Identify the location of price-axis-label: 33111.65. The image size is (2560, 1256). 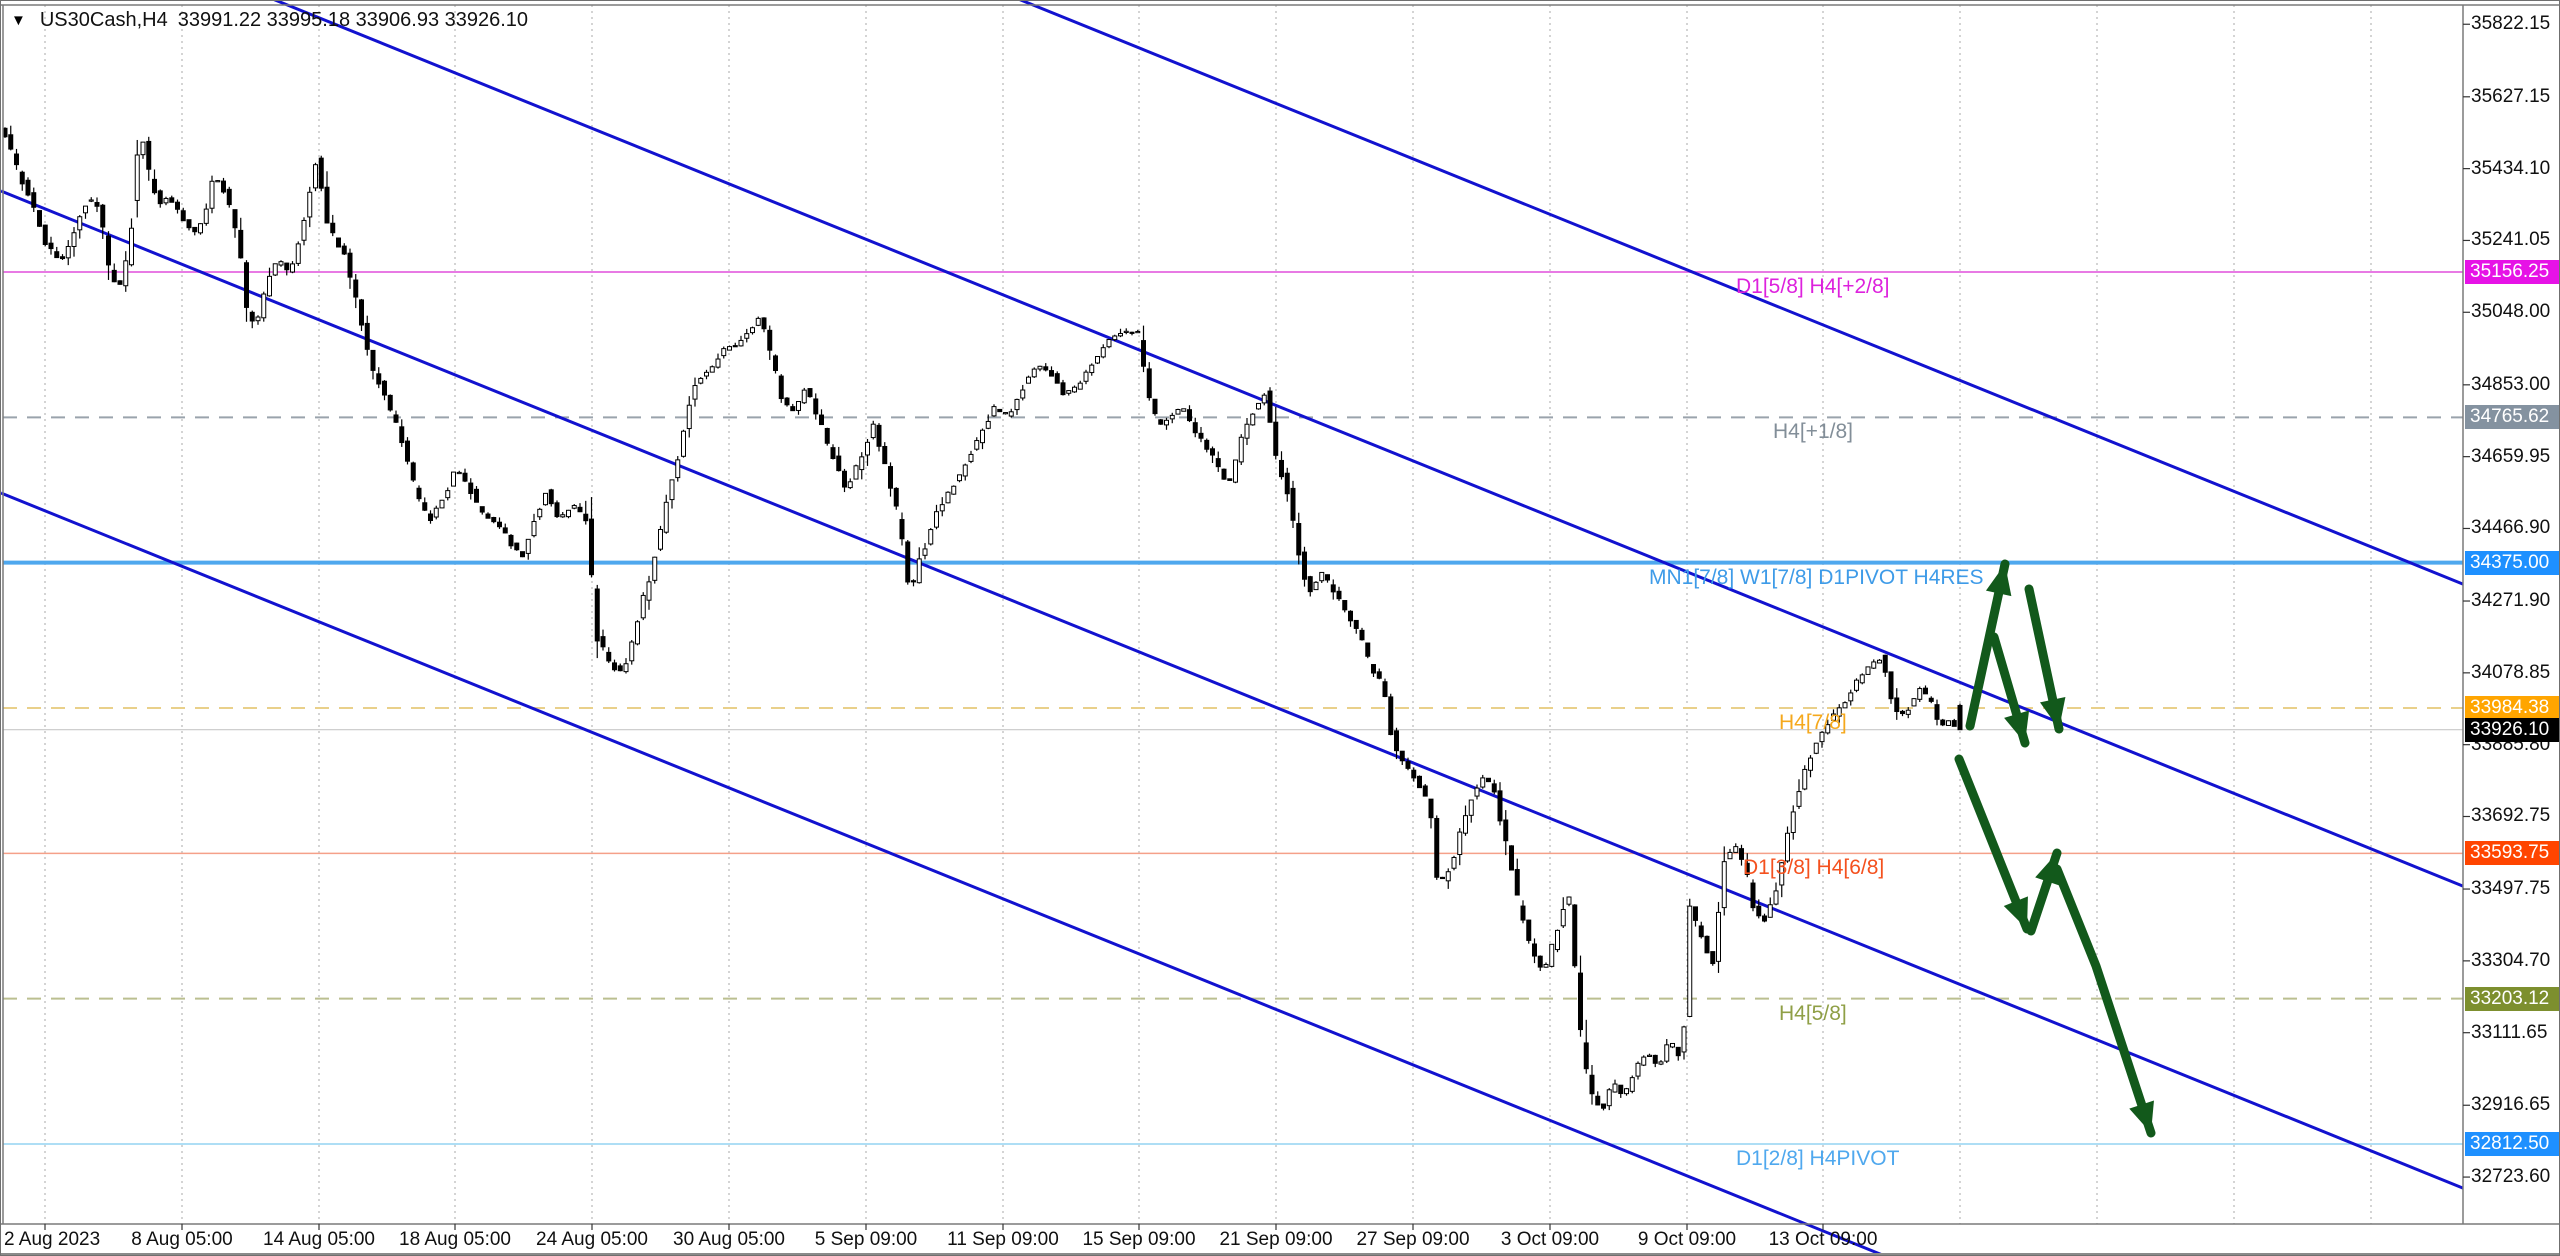
(2509, 1032).